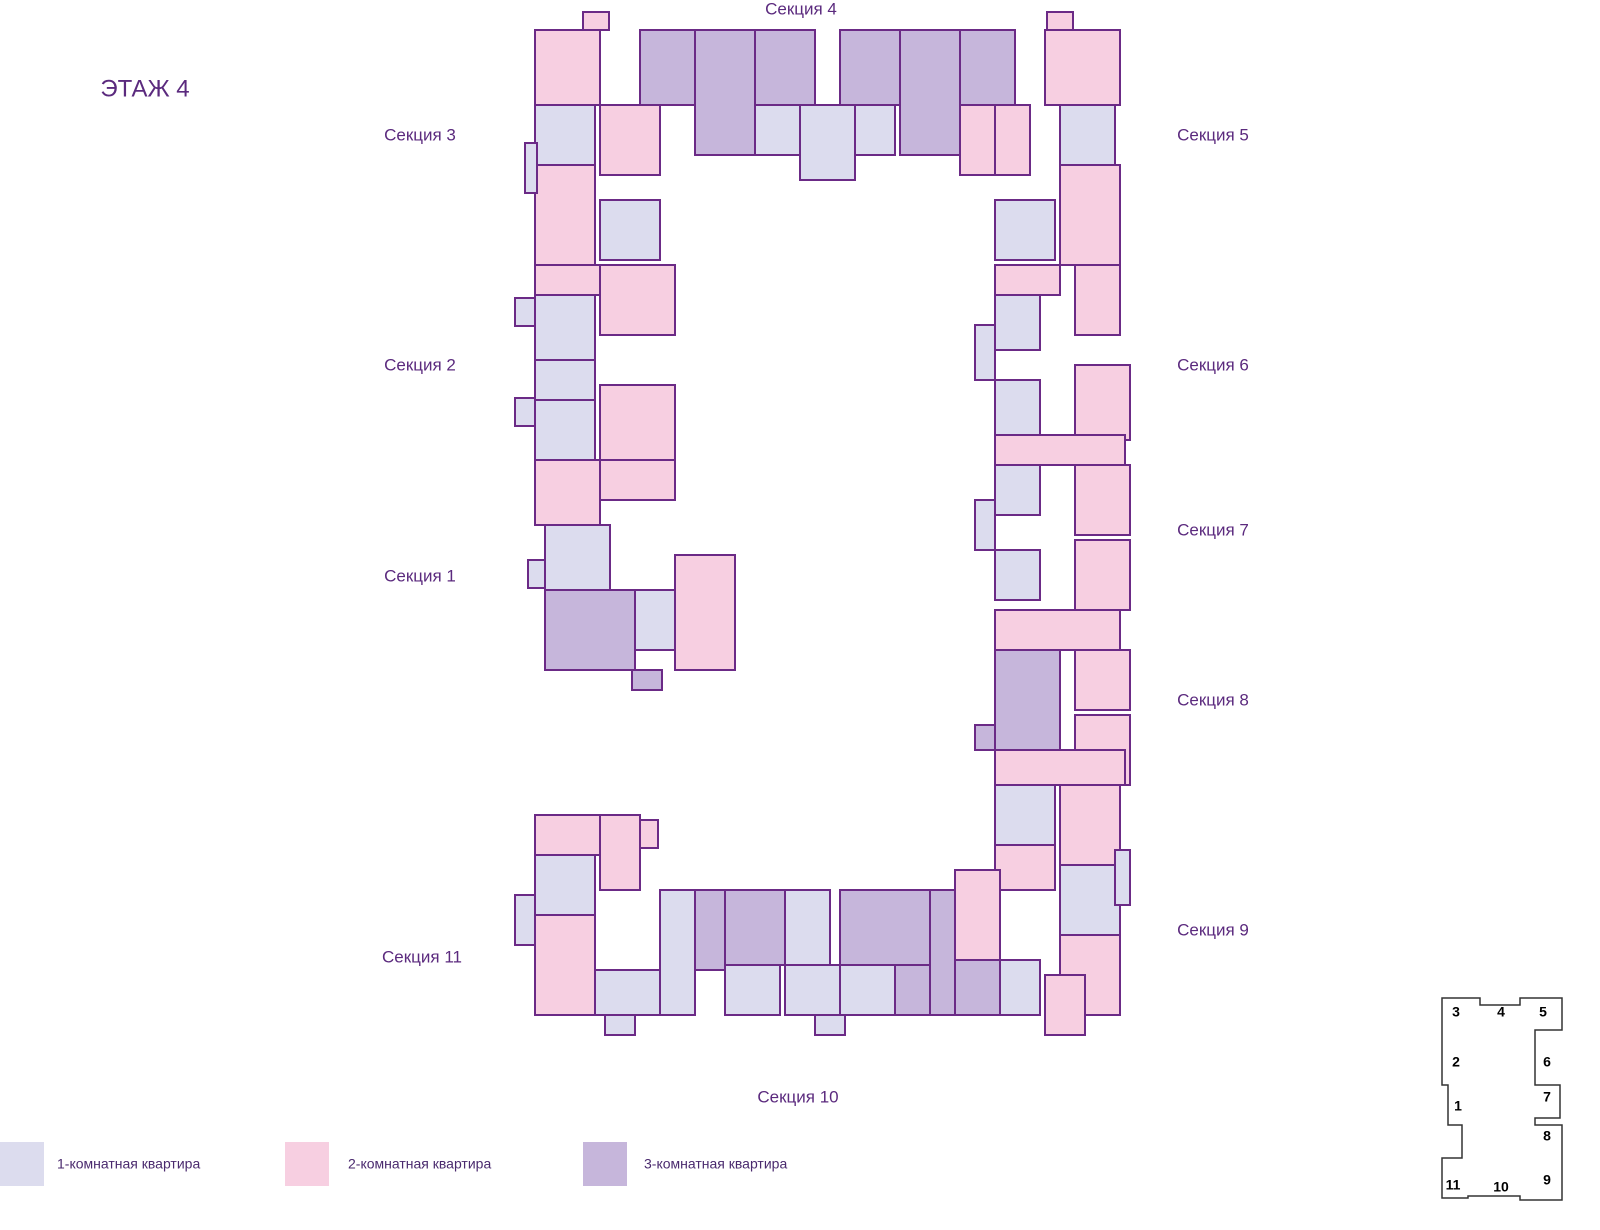  Describe the element at coordinates (1213, 364) in the screenshot. I see `section-label: Секция 6` at that location.